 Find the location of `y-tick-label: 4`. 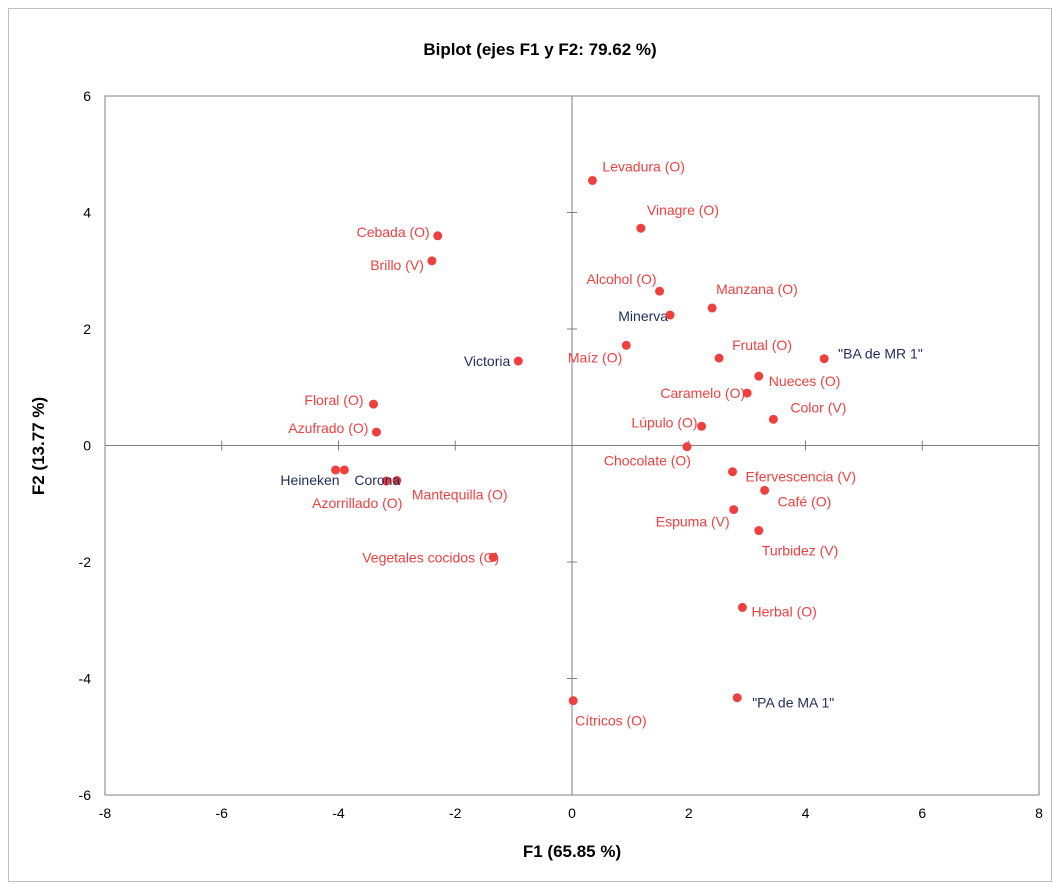

y-tick-label: 4 is located at coordinates (87, 213).